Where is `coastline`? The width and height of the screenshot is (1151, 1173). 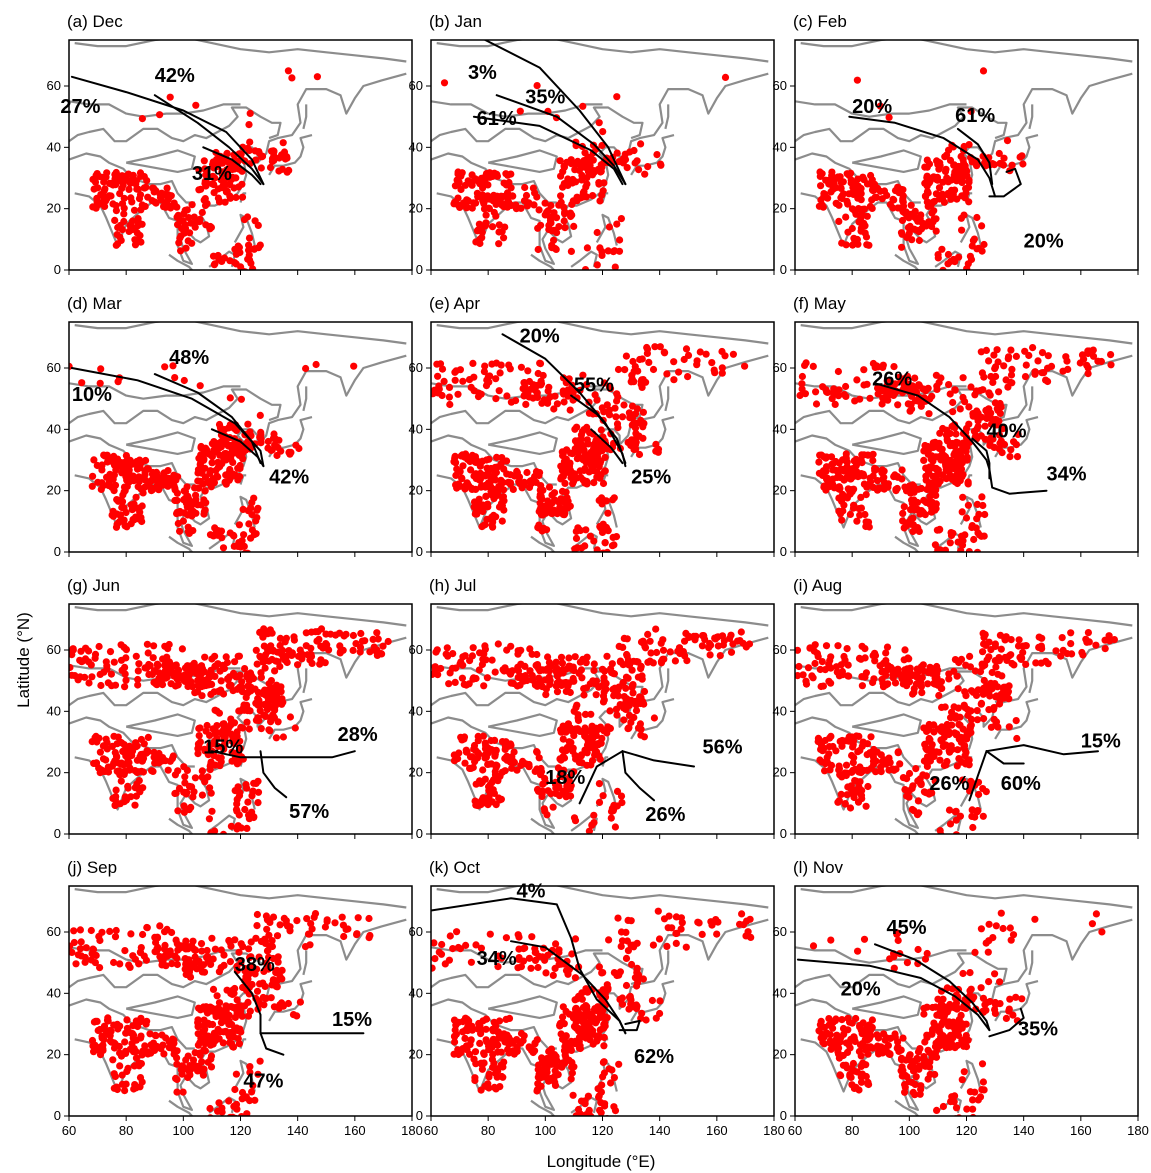 coastline is located at coordinates (970, 229).